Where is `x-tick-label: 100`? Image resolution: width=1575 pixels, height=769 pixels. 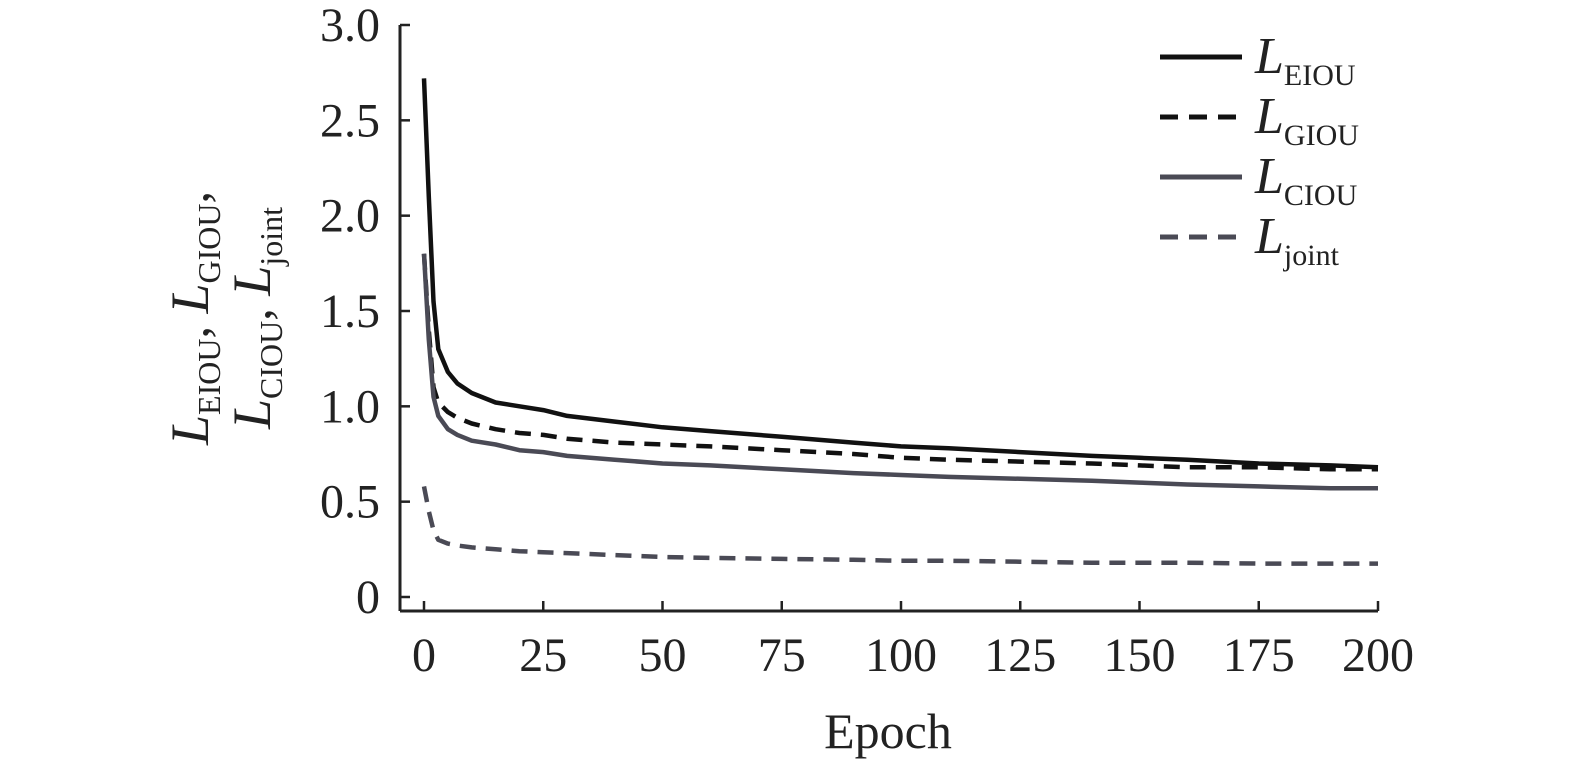
x-tick-label: 100 is located at coordinates (901, 655).